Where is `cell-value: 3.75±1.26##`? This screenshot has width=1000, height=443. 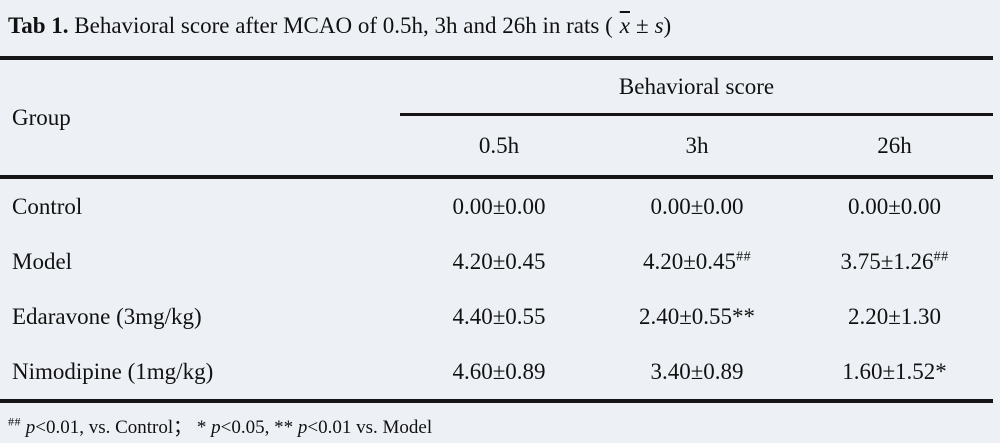 cell-value: 3.75±1.26## is located at coordinates (894, 262).